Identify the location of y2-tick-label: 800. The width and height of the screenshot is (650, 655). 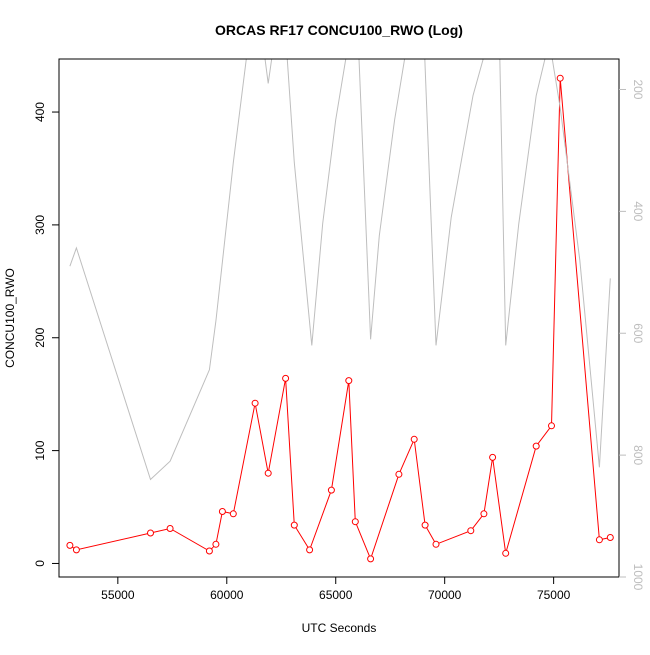
(638, 455).